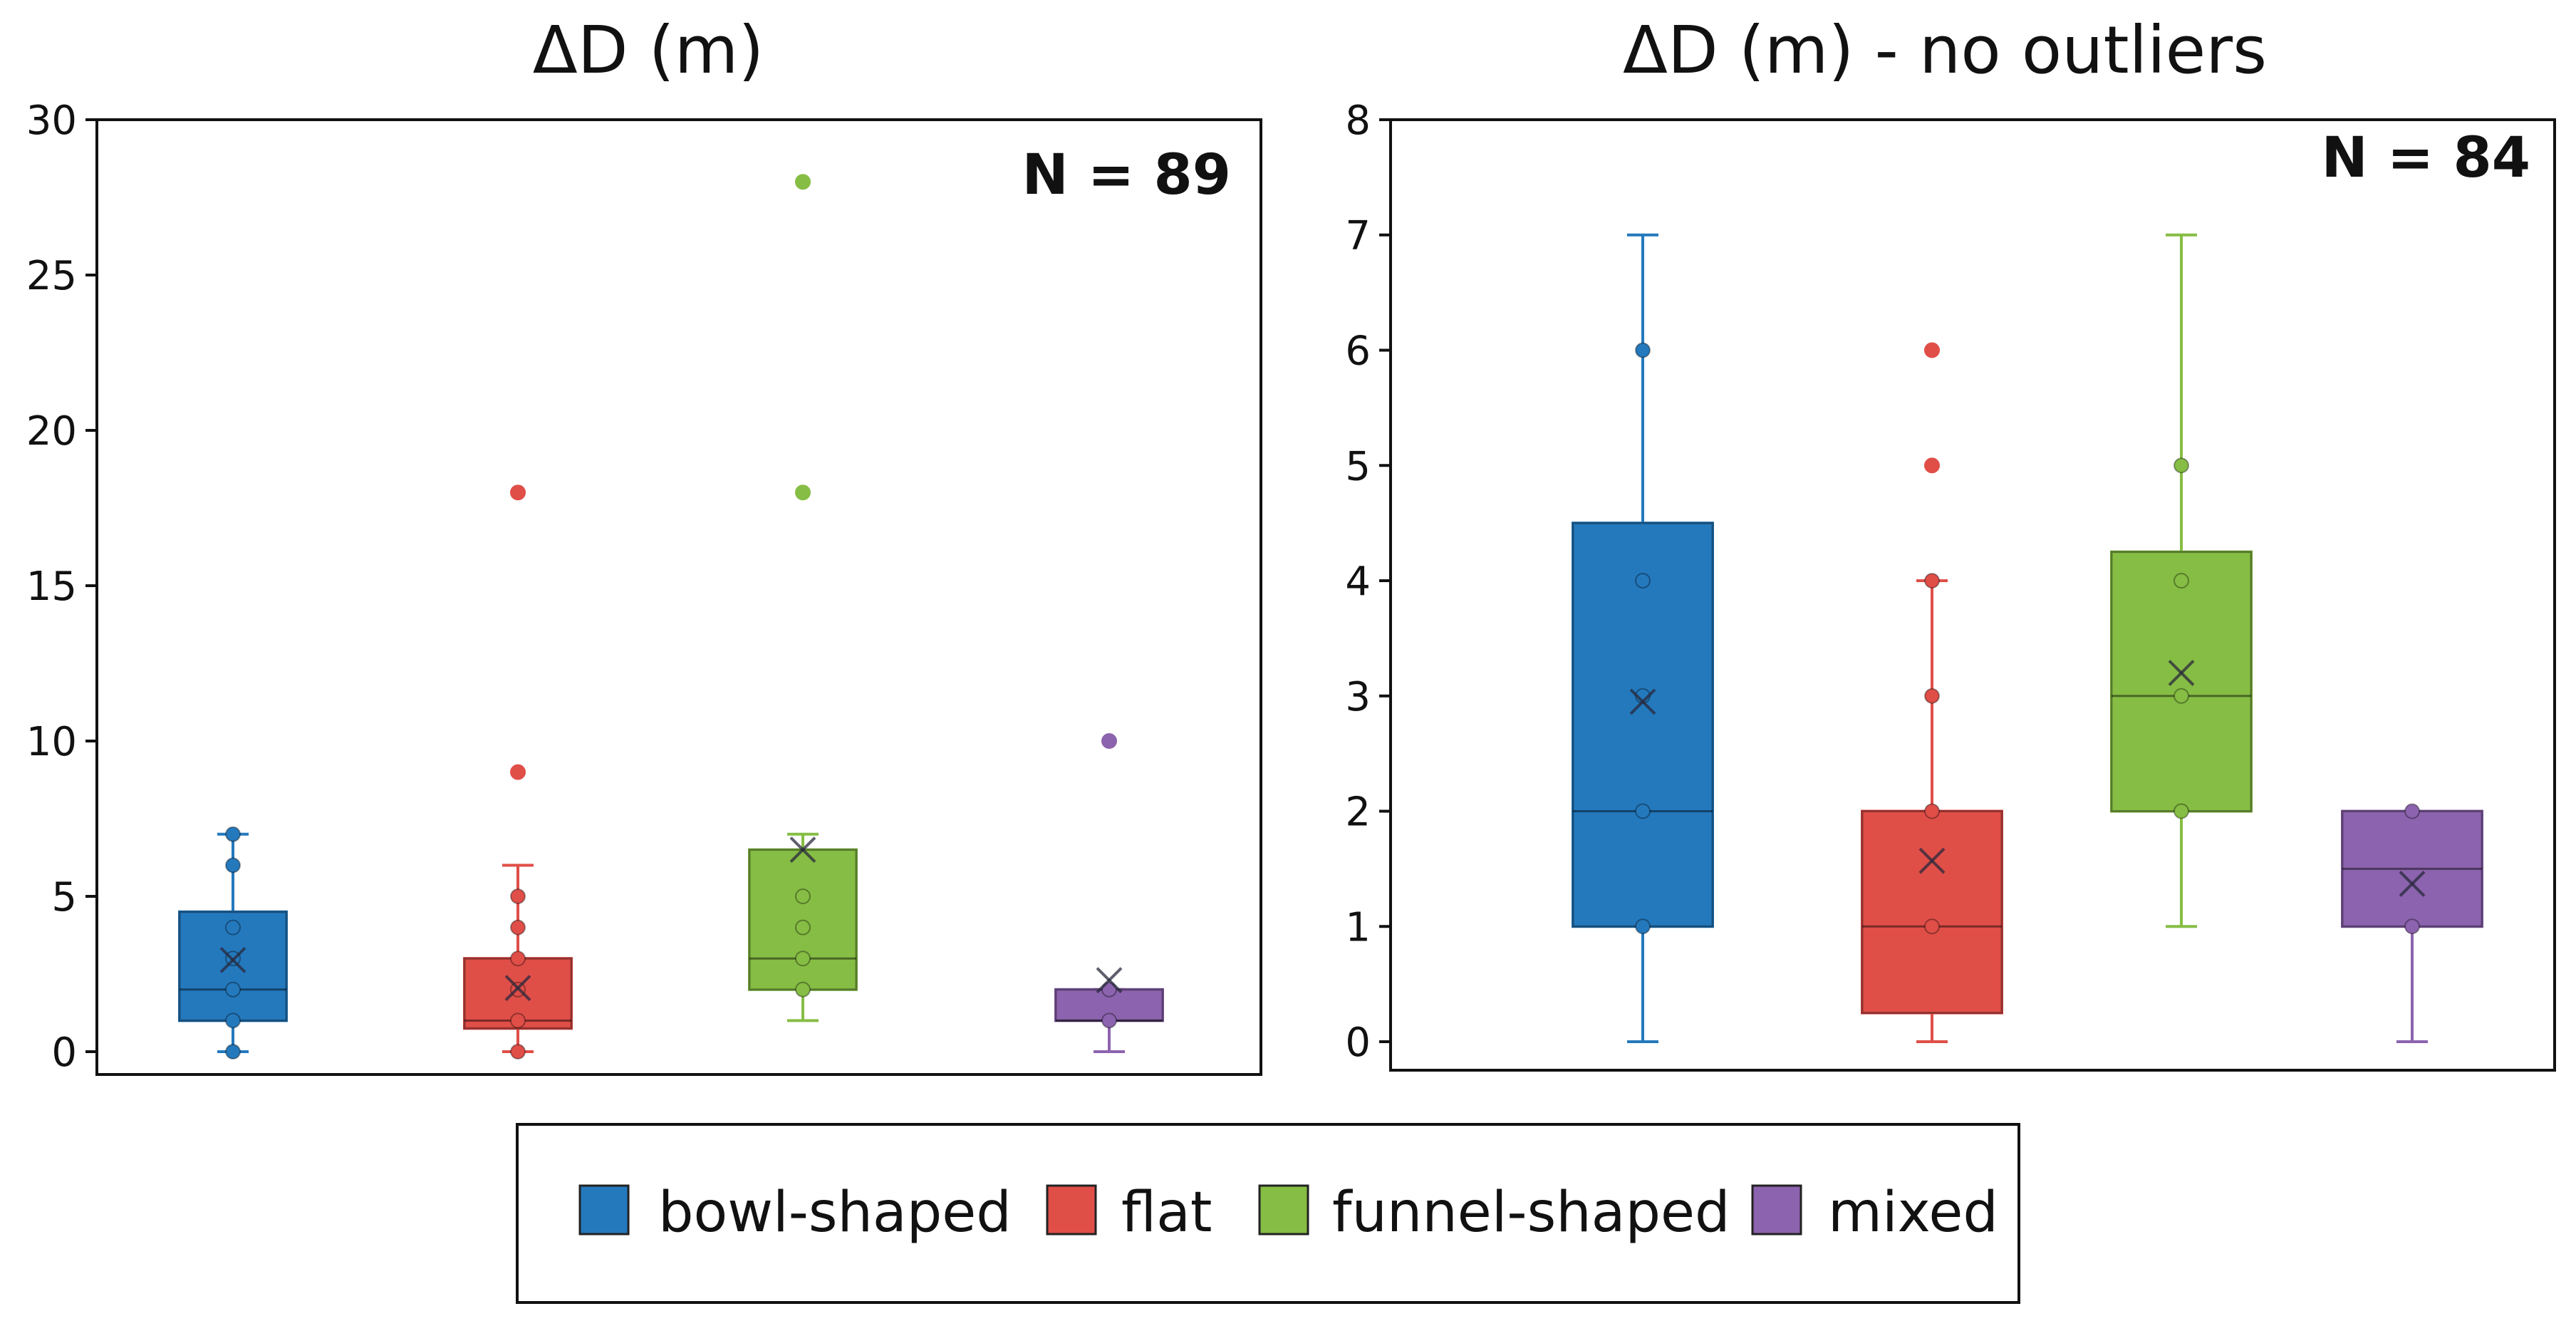  I want to click on legend: bowl-shaped flat funnel-shaped mixed, so click(1268, 1213).